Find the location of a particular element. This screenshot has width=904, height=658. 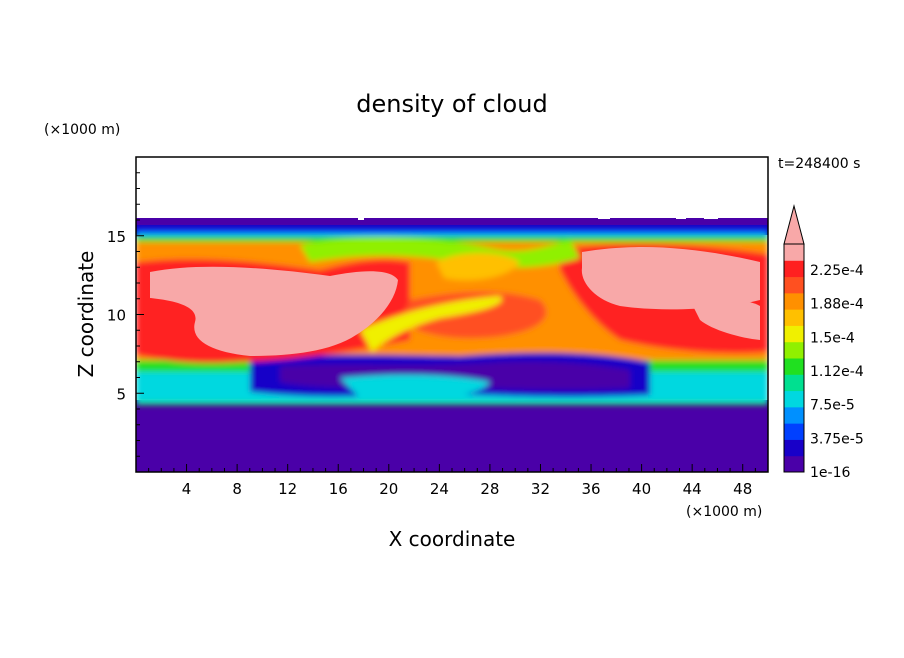

x-tick-label: 40 is located at coordinates (641, 489).